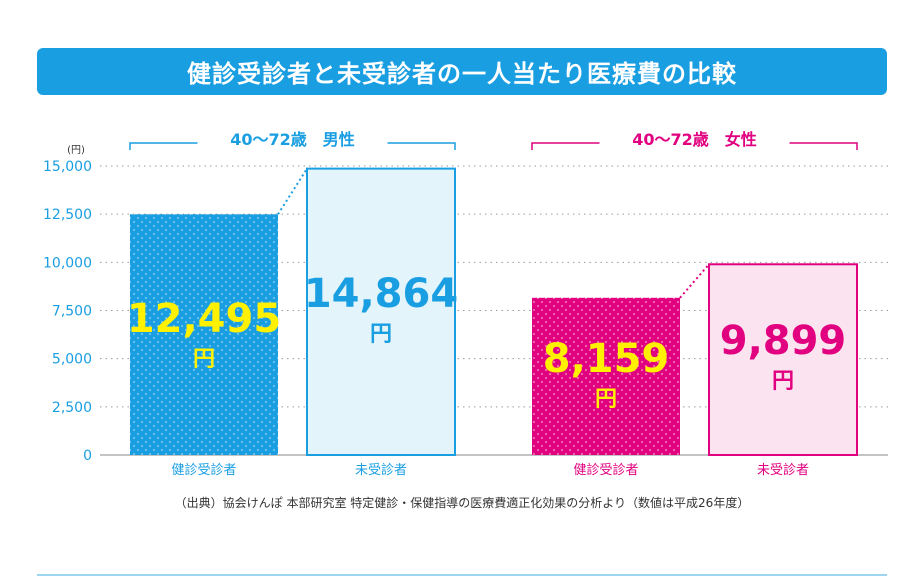 The image size is (924, 580). What do you see at coordinates (67, 167) in the screenshot?
I see `y-tick-label: 15,000` at bounding box center [67, 167].